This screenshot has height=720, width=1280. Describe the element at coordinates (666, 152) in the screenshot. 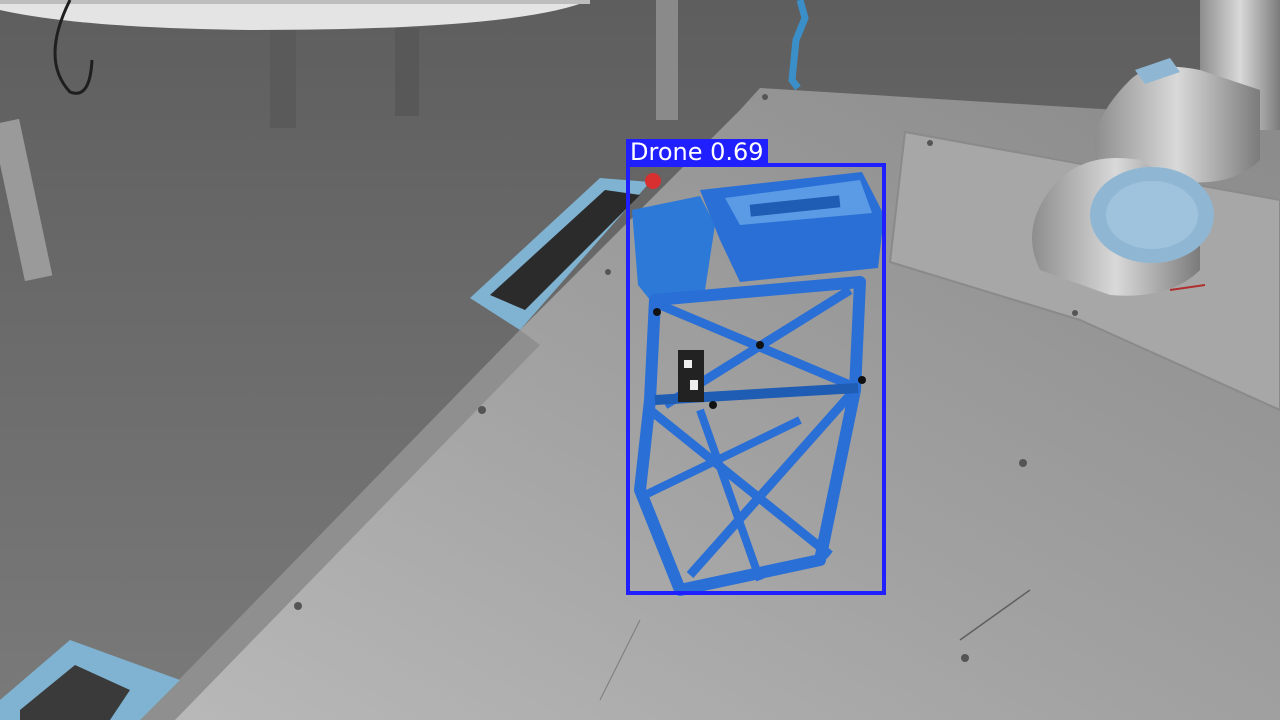

I see `detection-class: Drone` at that location.